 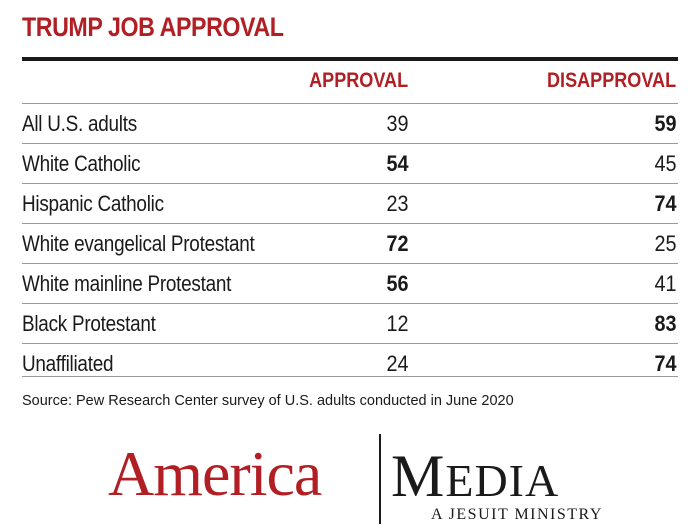 I want to click on logo-divider, so click(x=380, y=479).